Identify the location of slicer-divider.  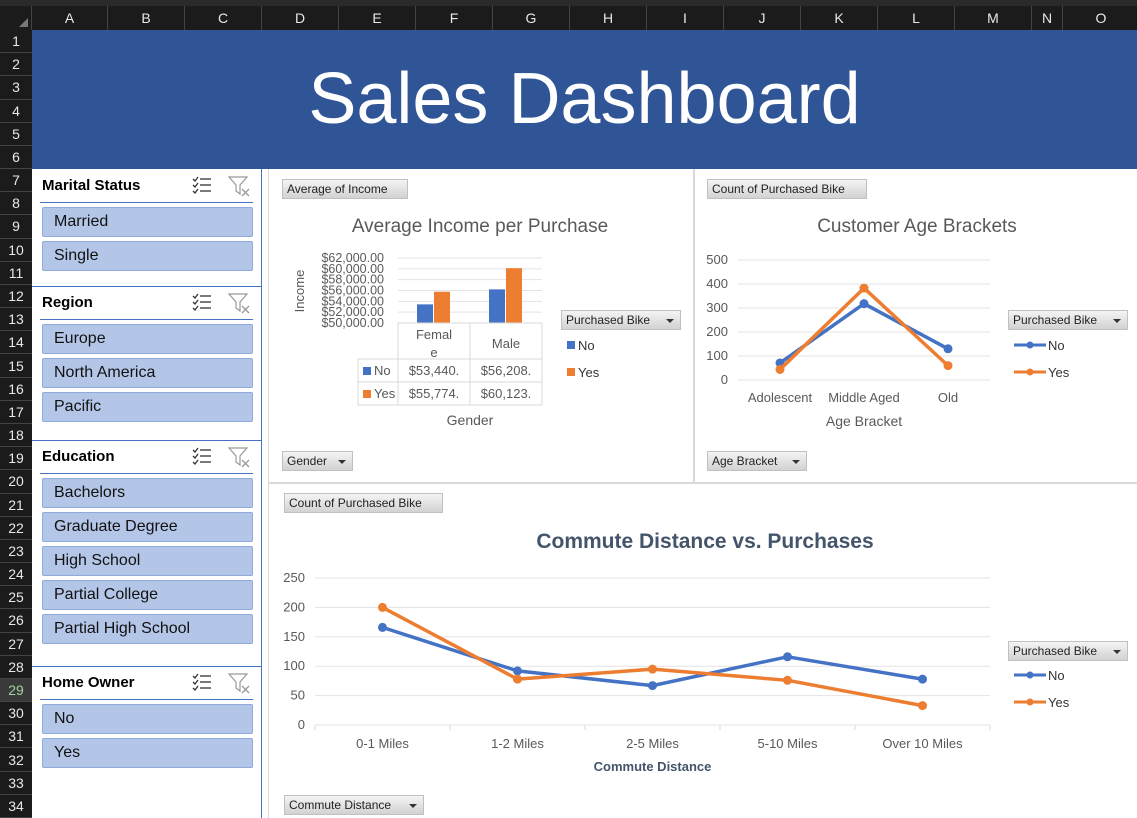
(147, 286).